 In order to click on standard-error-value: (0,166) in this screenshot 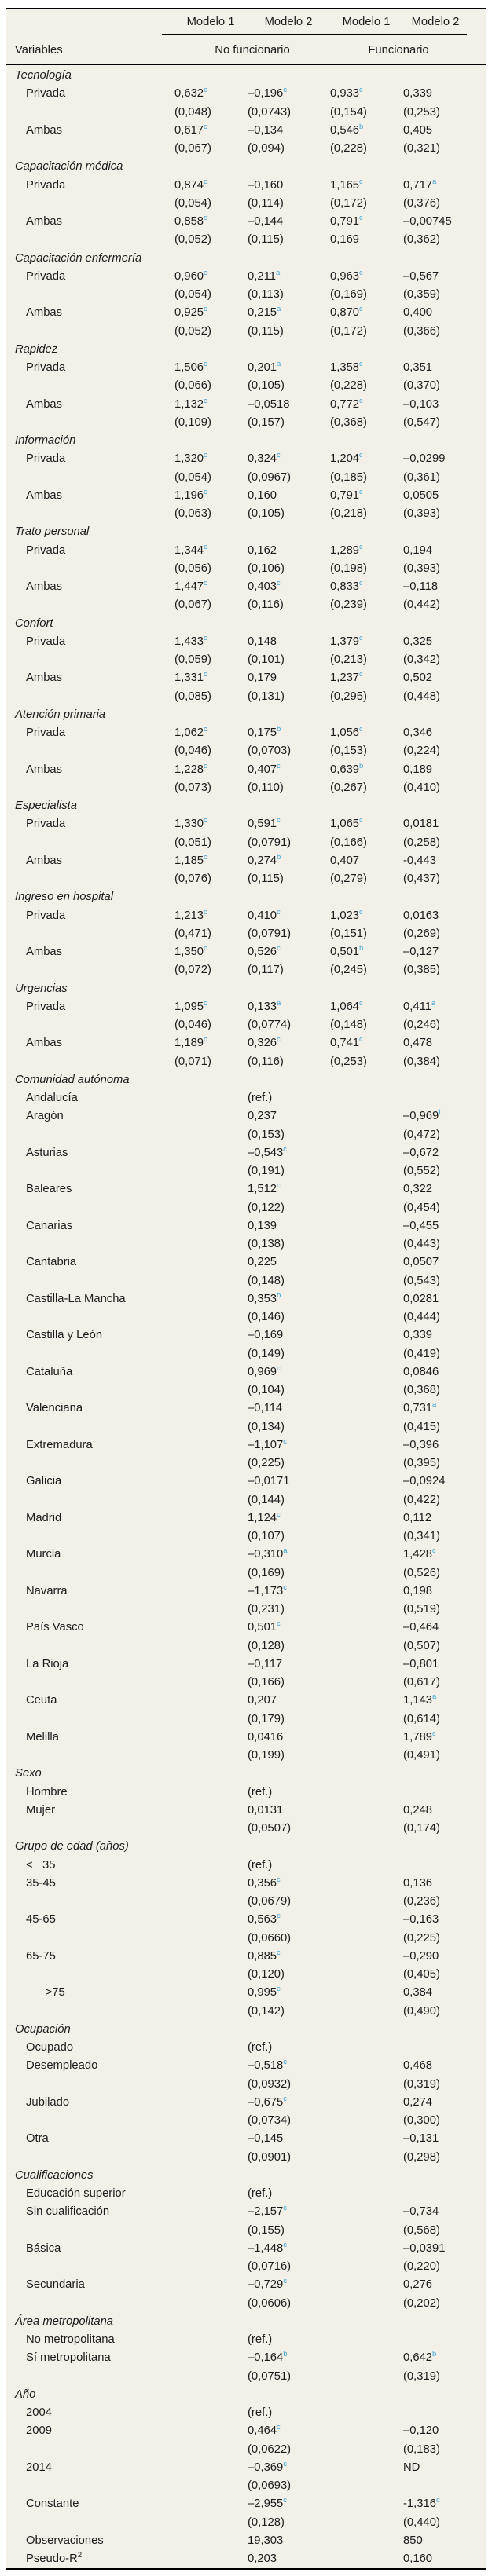, I will do `click(266, 1683)`.